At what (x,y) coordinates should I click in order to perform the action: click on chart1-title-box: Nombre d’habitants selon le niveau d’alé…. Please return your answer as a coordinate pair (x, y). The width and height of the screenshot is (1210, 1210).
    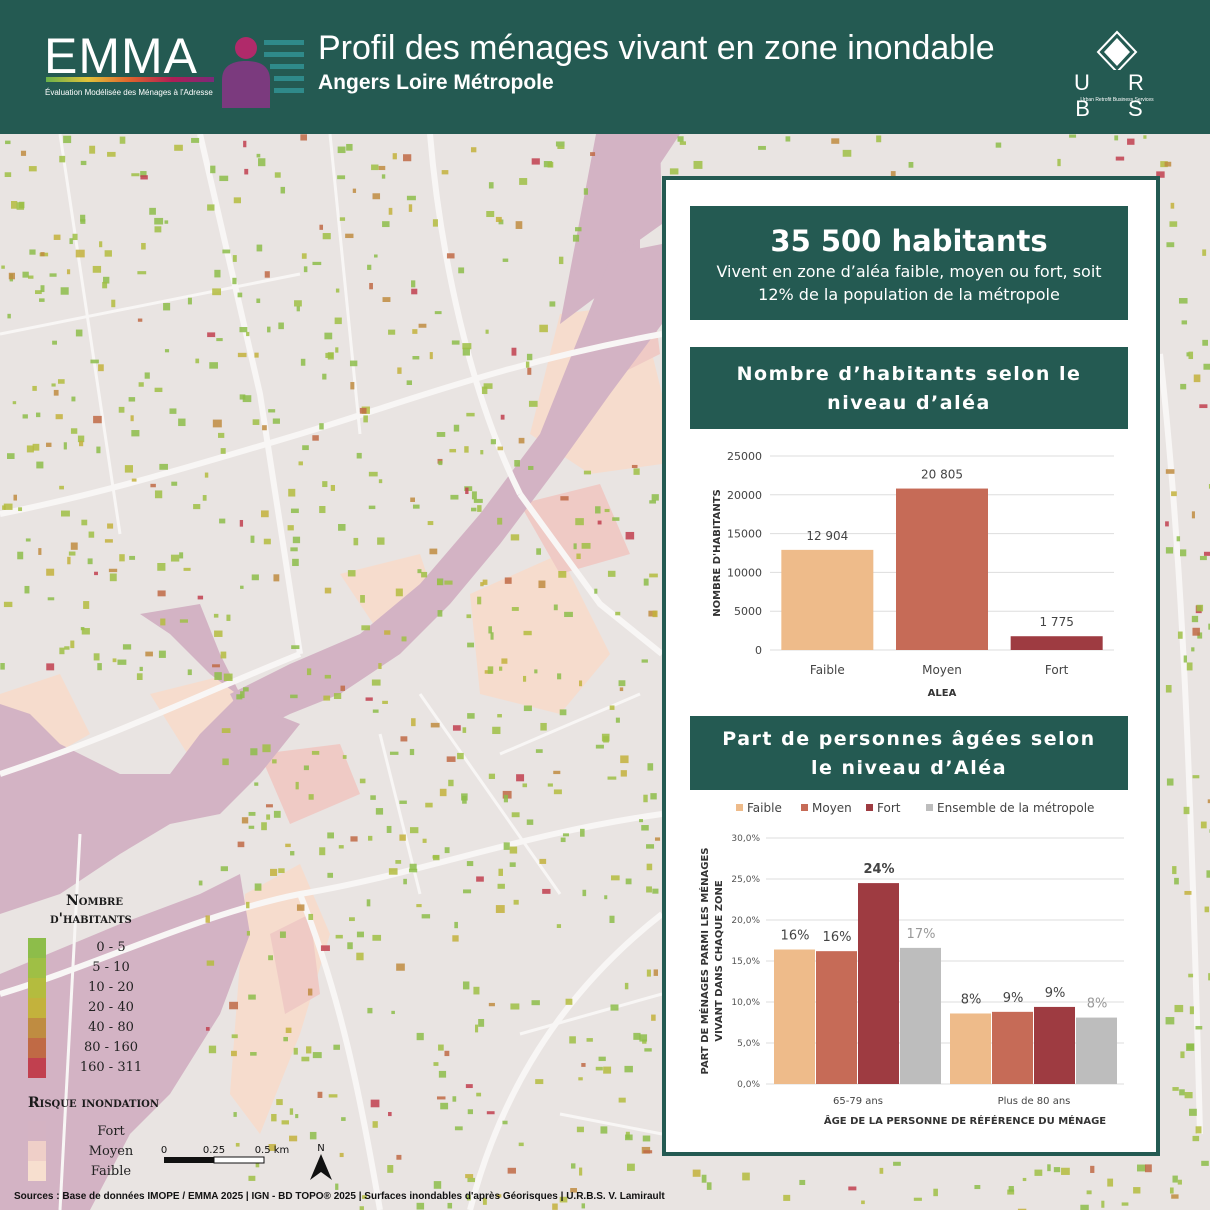
    Looking at the image, I should click on (909, 388).